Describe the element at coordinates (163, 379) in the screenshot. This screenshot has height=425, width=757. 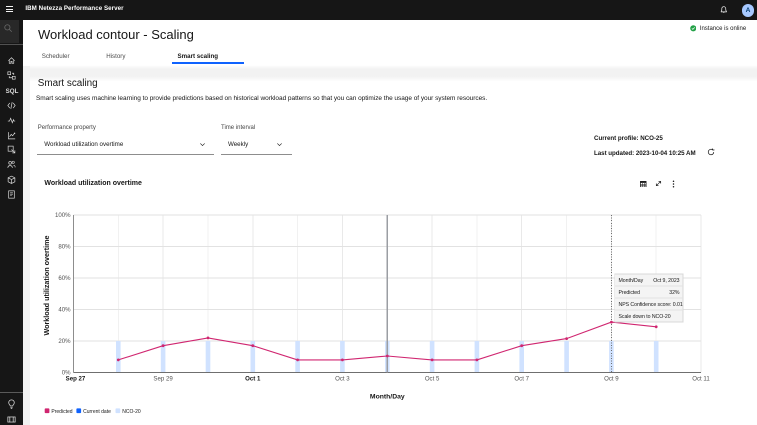
I see `svg-text: Sep 29` at that location.